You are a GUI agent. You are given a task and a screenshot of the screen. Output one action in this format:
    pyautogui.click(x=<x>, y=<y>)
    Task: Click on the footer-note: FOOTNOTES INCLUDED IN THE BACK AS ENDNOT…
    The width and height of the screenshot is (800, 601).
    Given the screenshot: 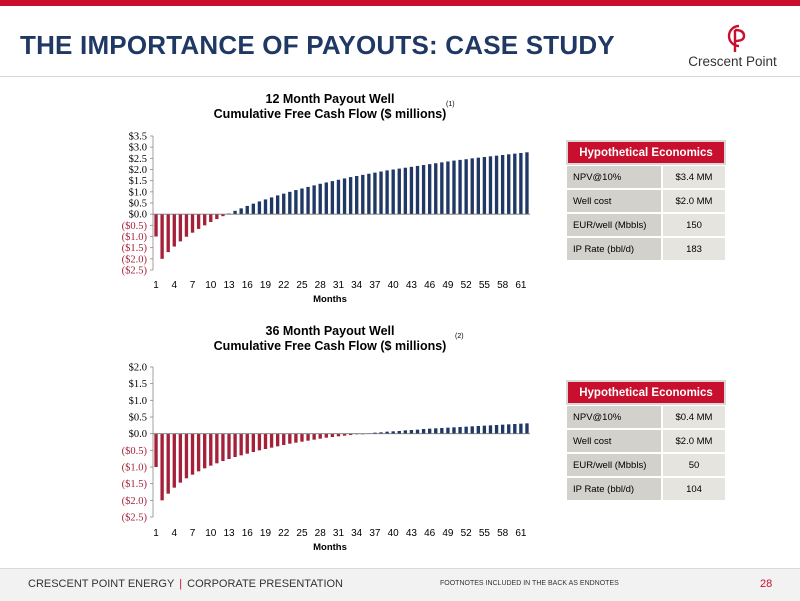 What is the action you would take?
    pyautogui.click(x=529, y=583)
    